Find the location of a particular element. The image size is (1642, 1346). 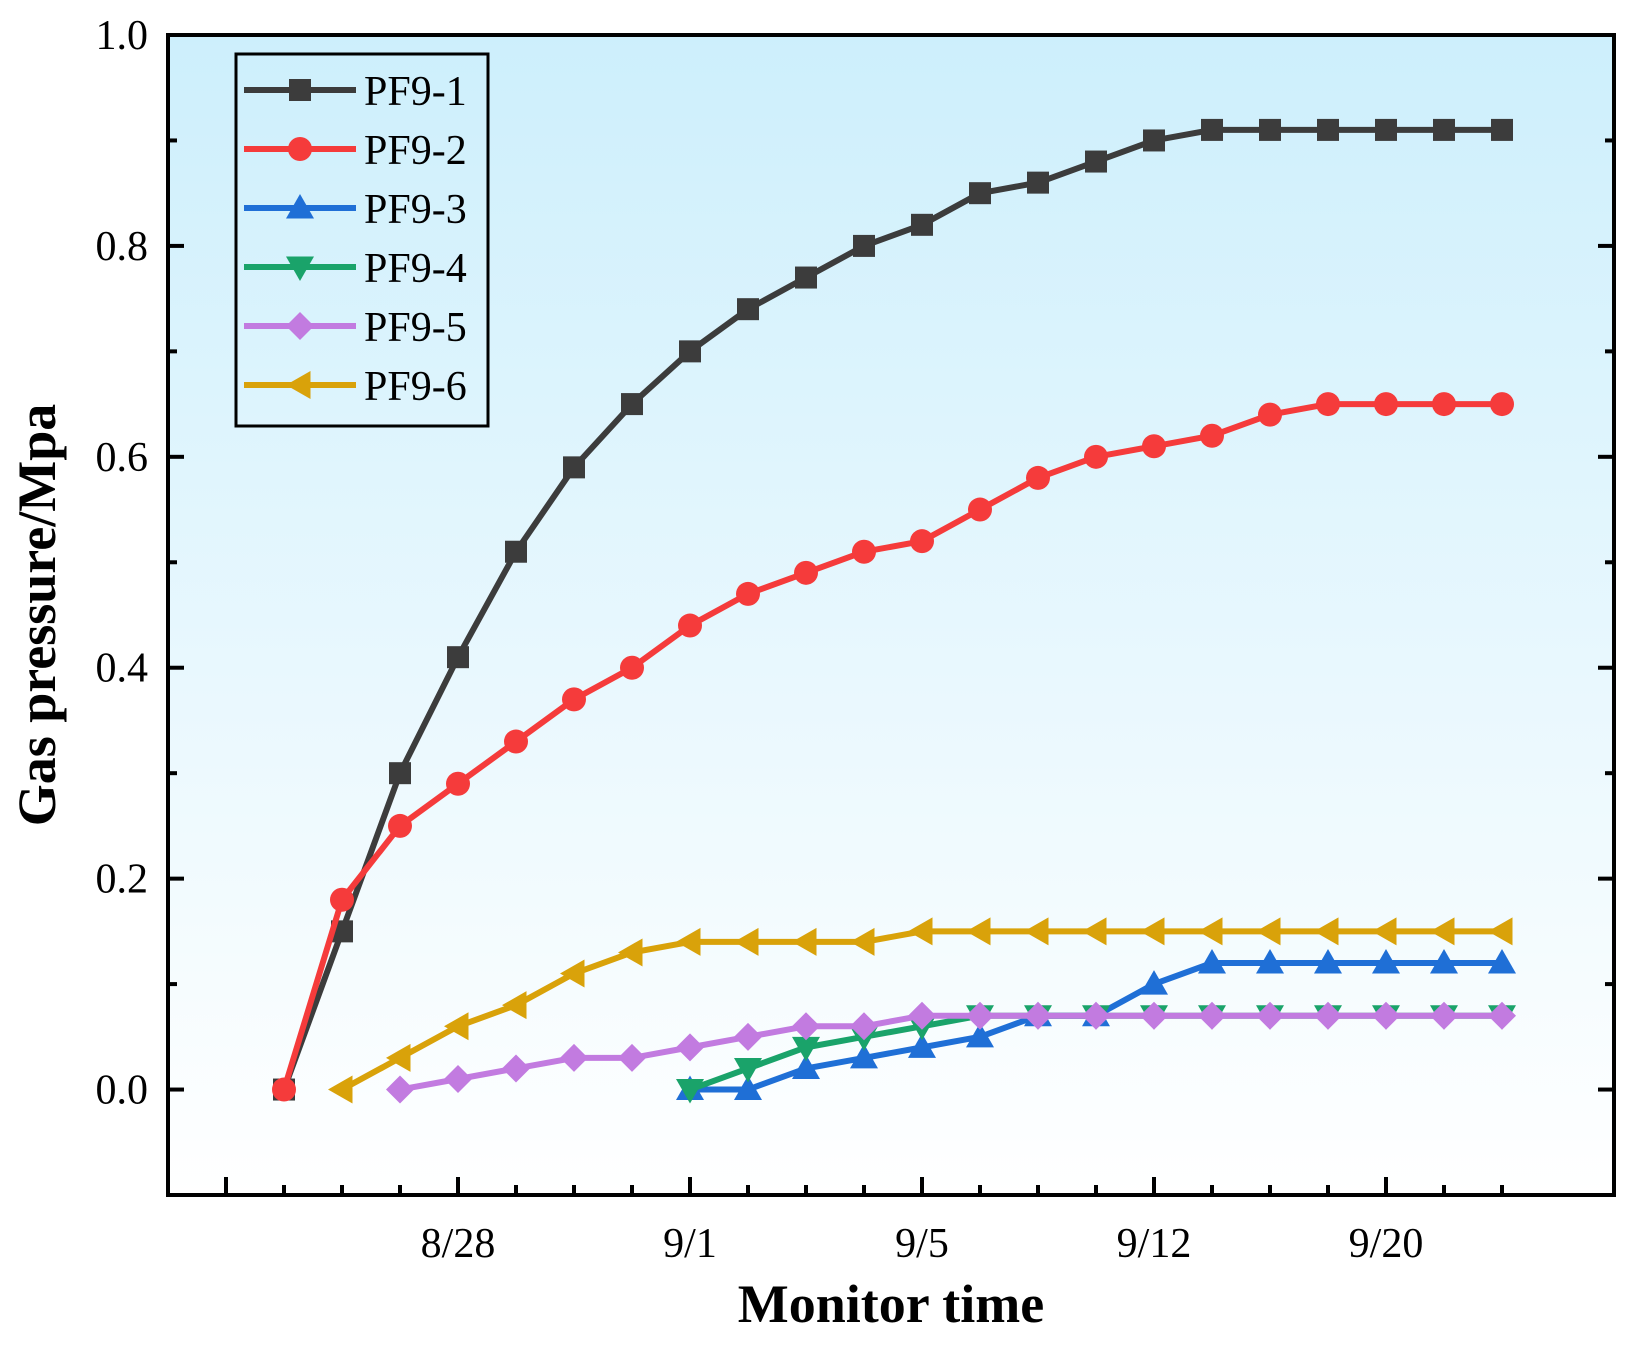

legend-item: PF9-6 is located at coordinates (355, 387).